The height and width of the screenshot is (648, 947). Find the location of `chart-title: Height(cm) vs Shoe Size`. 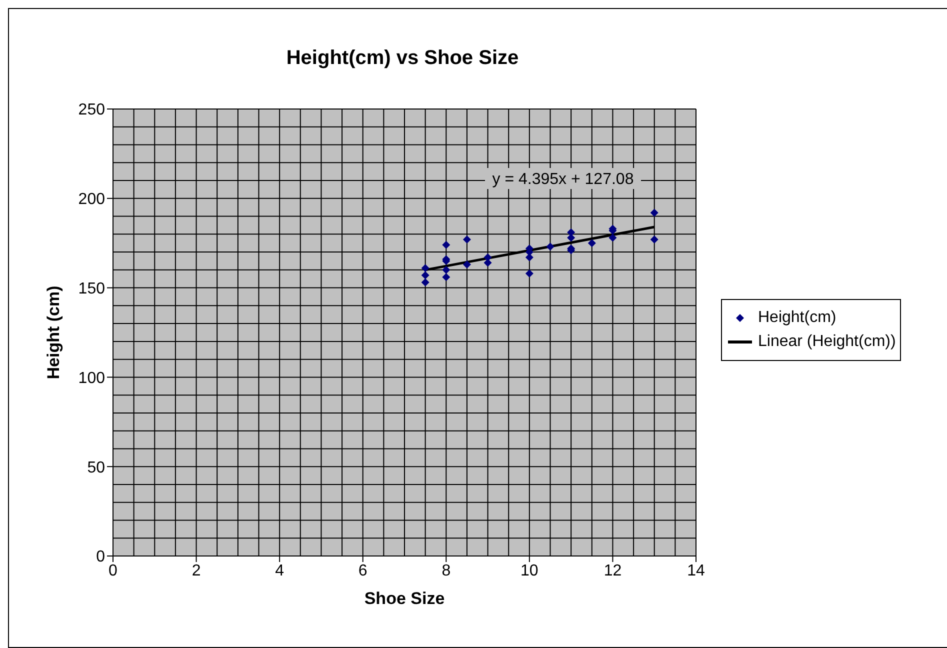

chart-title: Height(cm) vs Shoe Size is located at coordinates (402, 58).